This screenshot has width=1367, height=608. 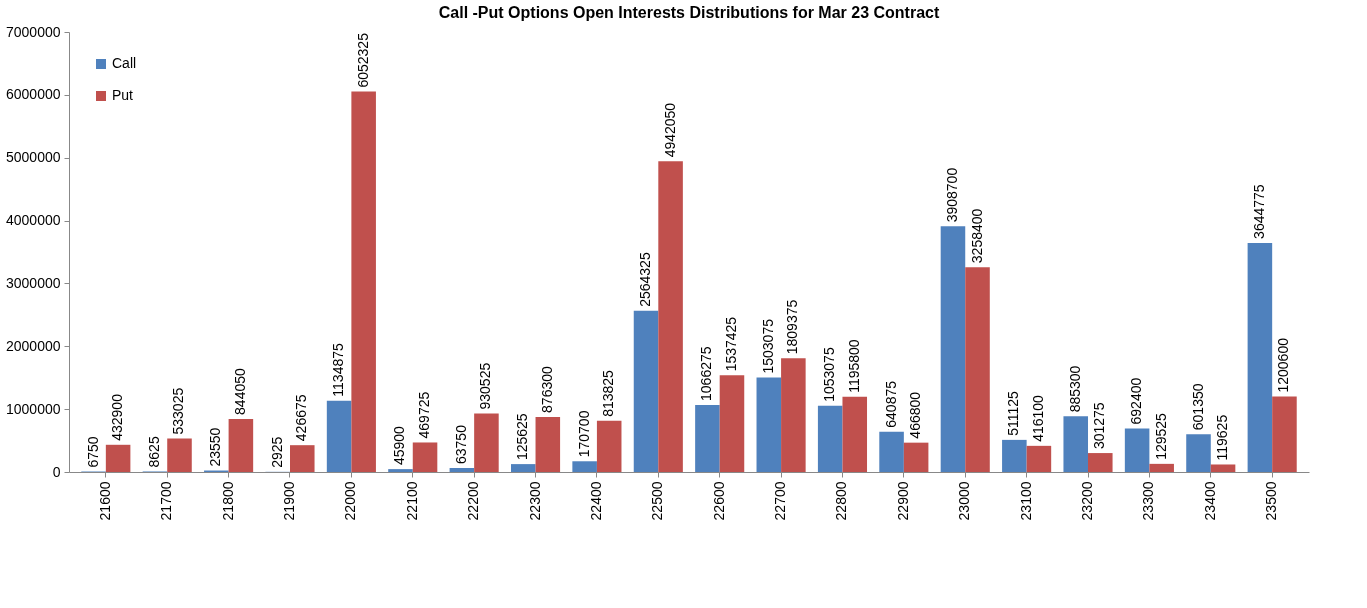 What do you see at coordinates (350, 501) in the screenshot?
I see `x-tick-label: 22000` at bounding box center [350, 501].